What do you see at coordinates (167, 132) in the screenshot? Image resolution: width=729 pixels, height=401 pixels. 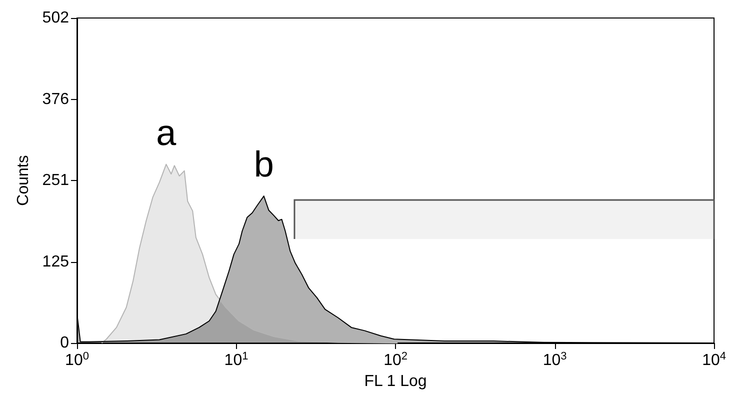 I see `series-label: a` at bounding box center [167, 132].